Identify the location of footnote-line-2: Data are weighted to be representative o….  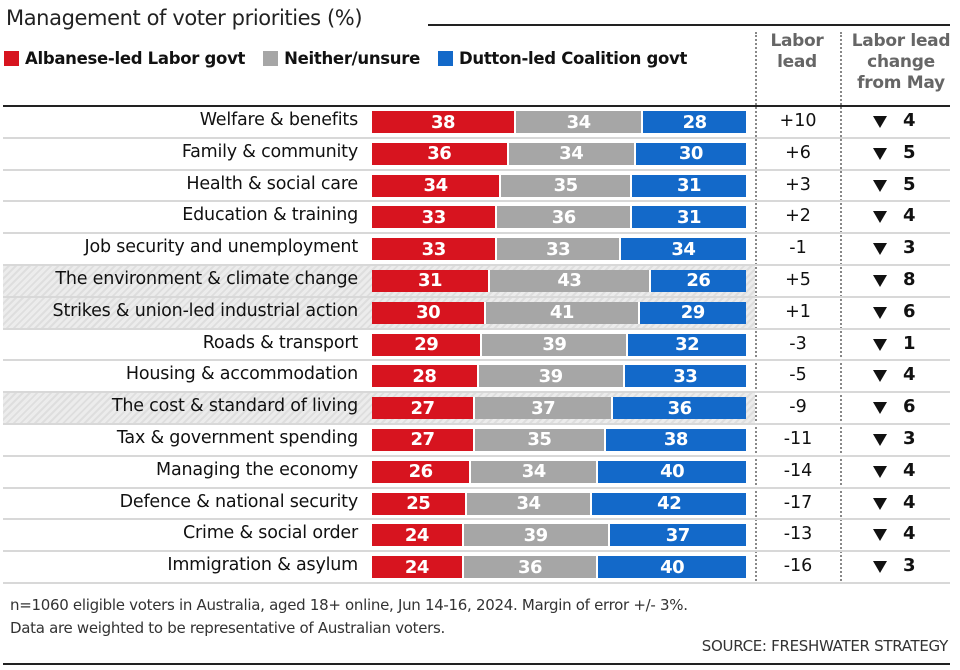
(228, 628).